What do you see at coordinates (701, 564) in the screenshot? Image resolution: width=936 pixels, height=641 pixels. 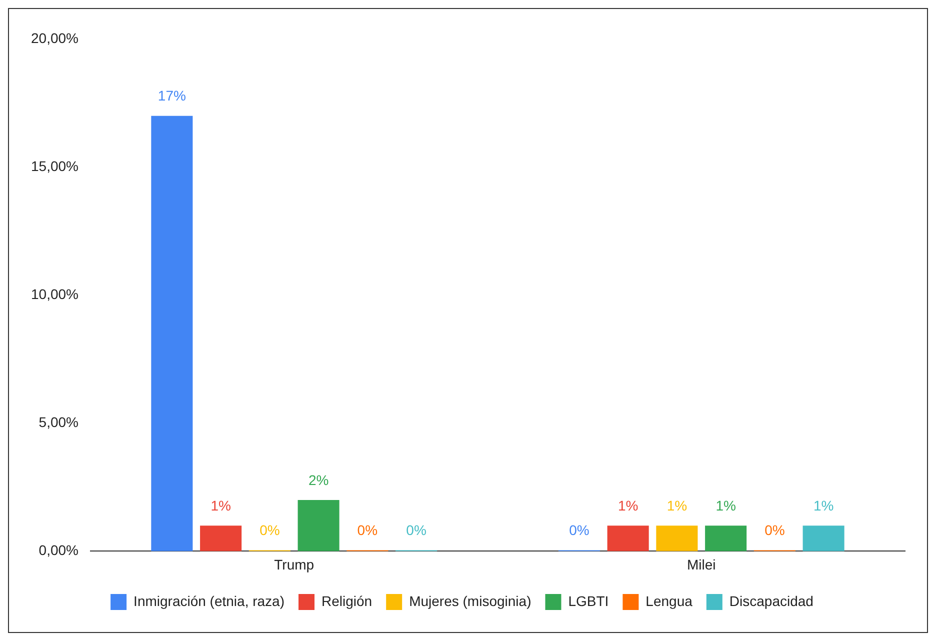 I see `x-tick-label: Milei` at bounding box center [701, 564].